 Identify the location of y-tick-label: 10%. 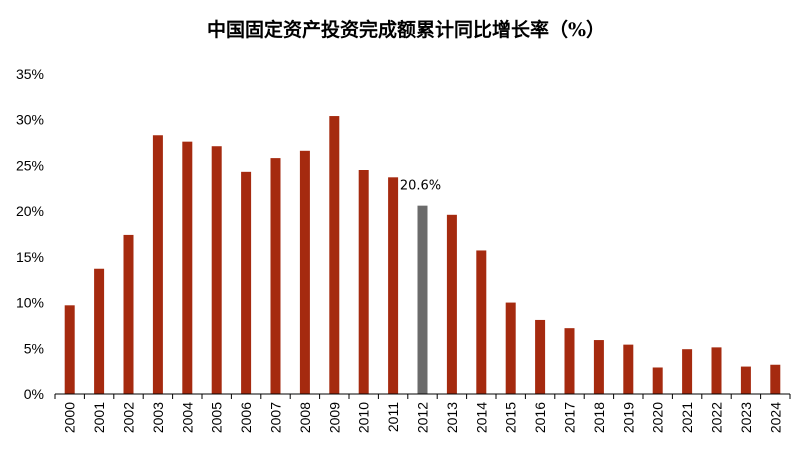
(30, 303).